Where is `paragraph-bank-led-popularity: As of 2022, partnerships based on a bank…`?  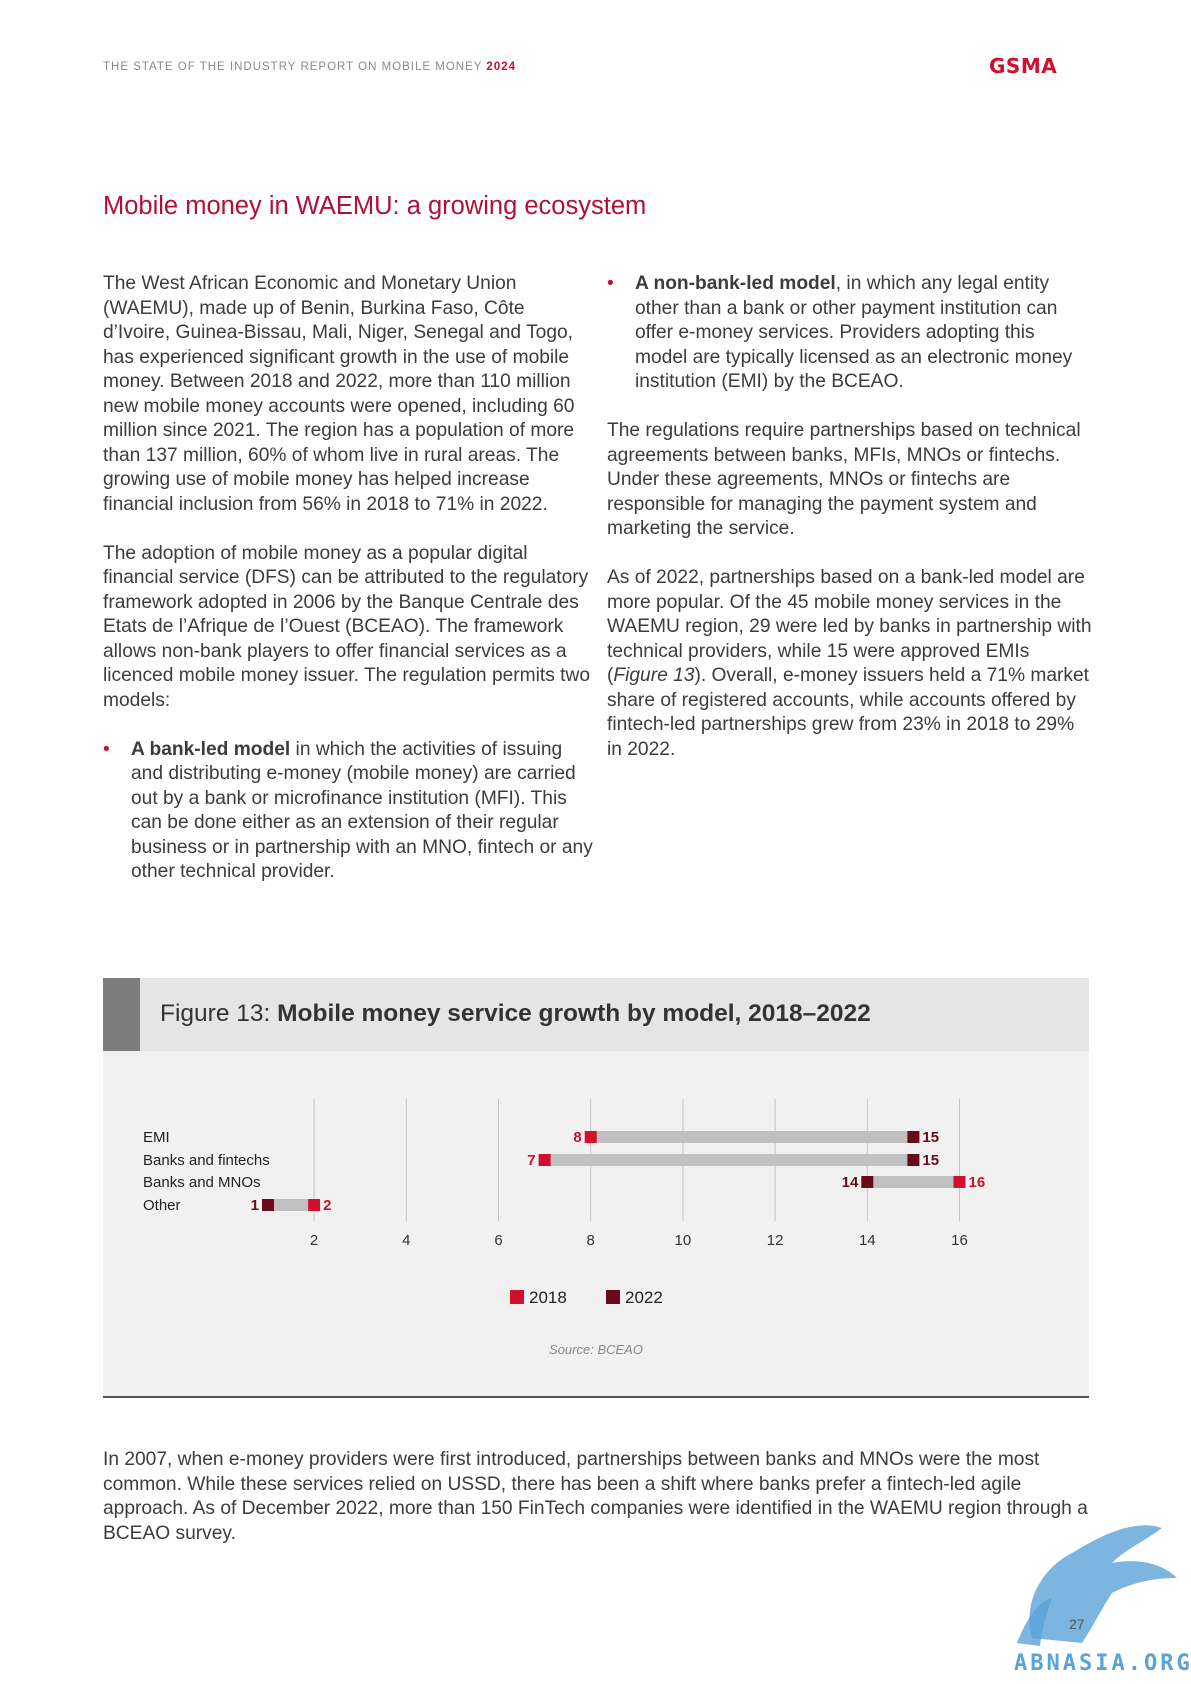 paragraph-bank-led-popularity: As of 2022, partnerships based on a bank… is located at coordinates (849, 664).